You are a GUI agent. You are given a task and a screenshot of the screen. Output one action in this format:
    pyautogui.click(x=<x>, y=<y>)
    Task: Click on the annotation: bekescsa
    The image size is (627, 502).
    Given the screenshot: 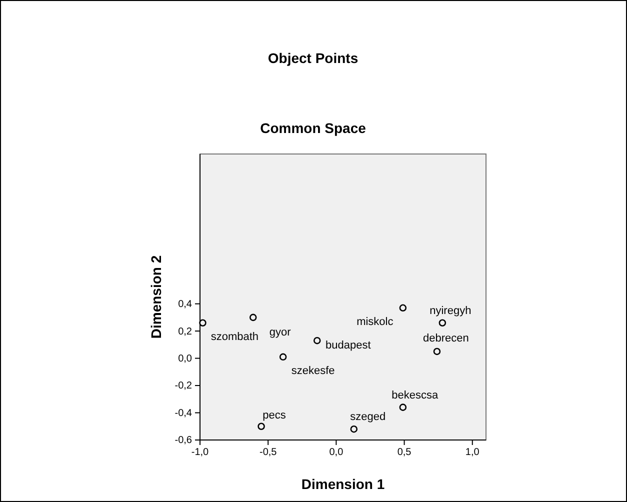 What is the action you would take?
    pyautogui.click(x=416, y=395)
    